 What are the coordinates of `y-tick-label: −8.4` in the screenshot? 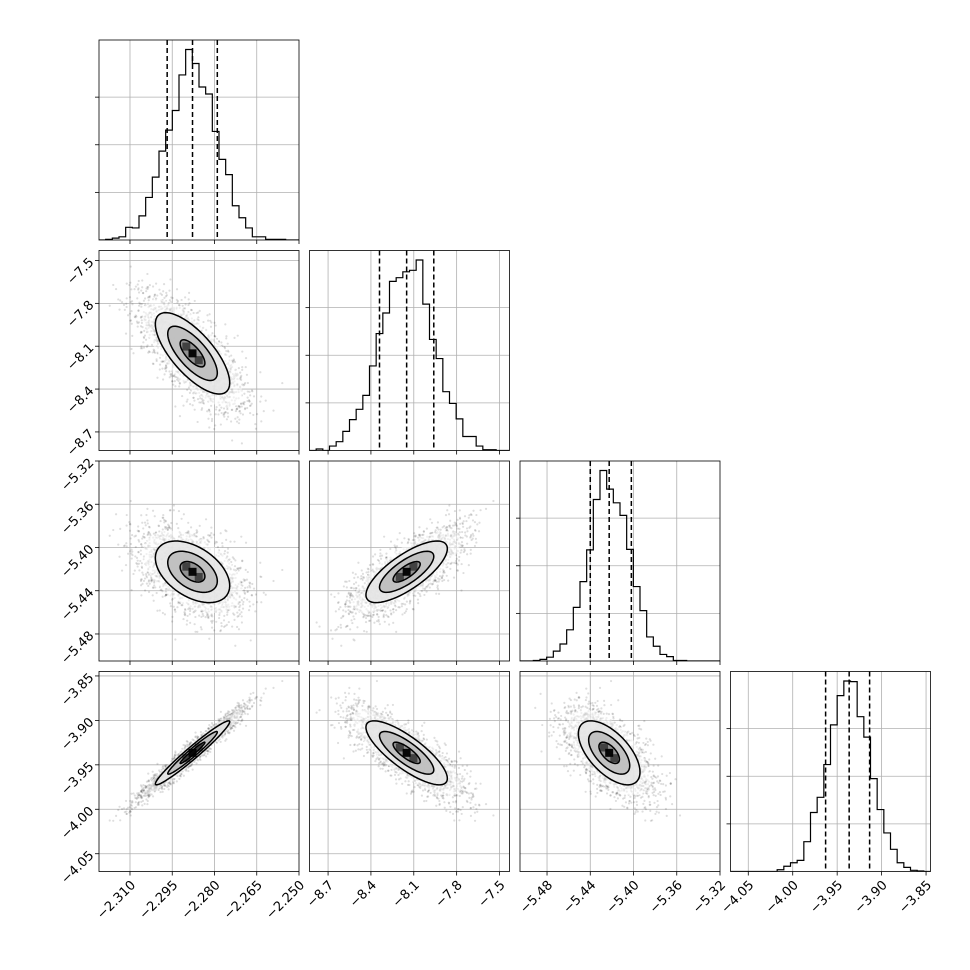 It's located at (80, 400).